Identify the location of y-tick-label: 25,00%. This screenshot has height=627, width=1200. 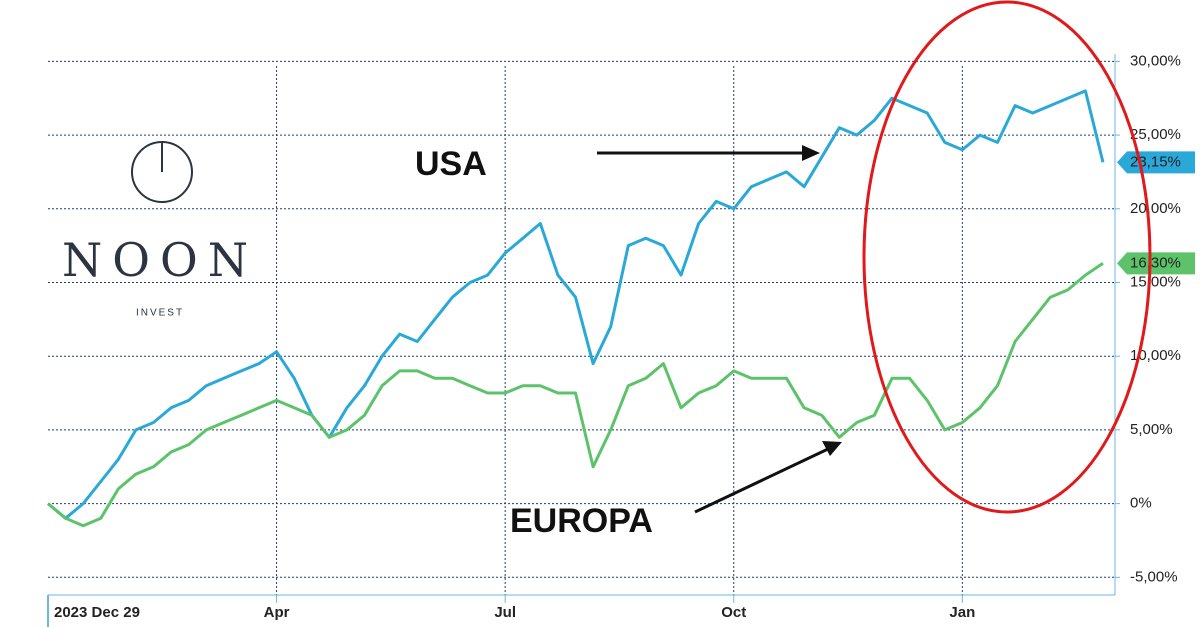
(1155, 134).